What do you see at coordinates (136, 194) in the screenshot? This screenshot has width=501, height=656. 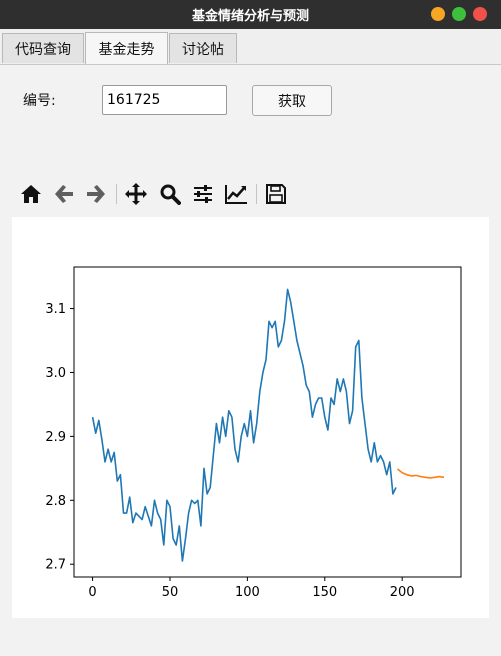 I see `pan-icon` at bounding box center [136, 194].